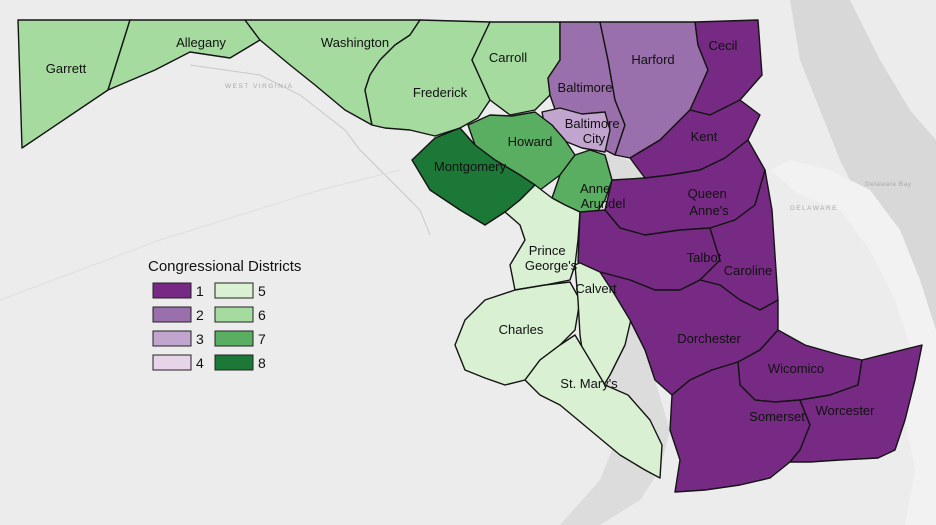  Describe the element at coordinates (709, 202) in the screenshot. I see `county-label-queen-annes: Queen Anne's` at that location.